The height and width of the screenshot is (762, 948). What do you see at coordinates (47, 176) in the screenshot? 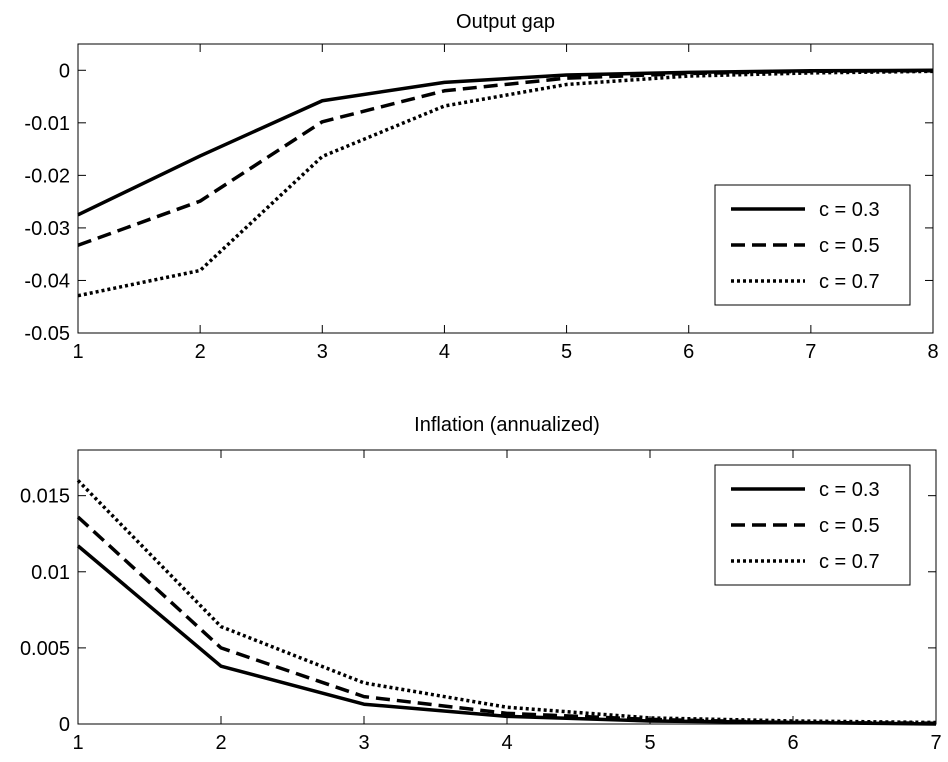
I see `y-tick-label: -0.02` at bounding box center [47, 176].